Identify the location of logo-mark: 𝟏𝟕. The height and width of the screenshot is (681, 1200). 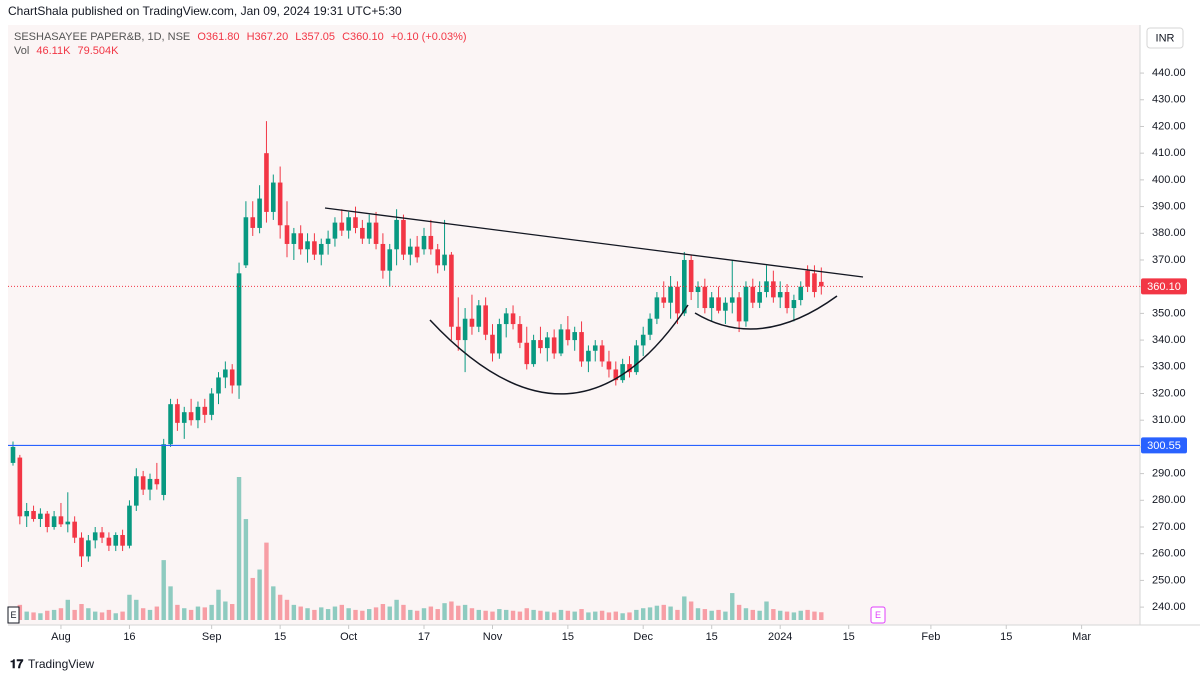
(17, 664).